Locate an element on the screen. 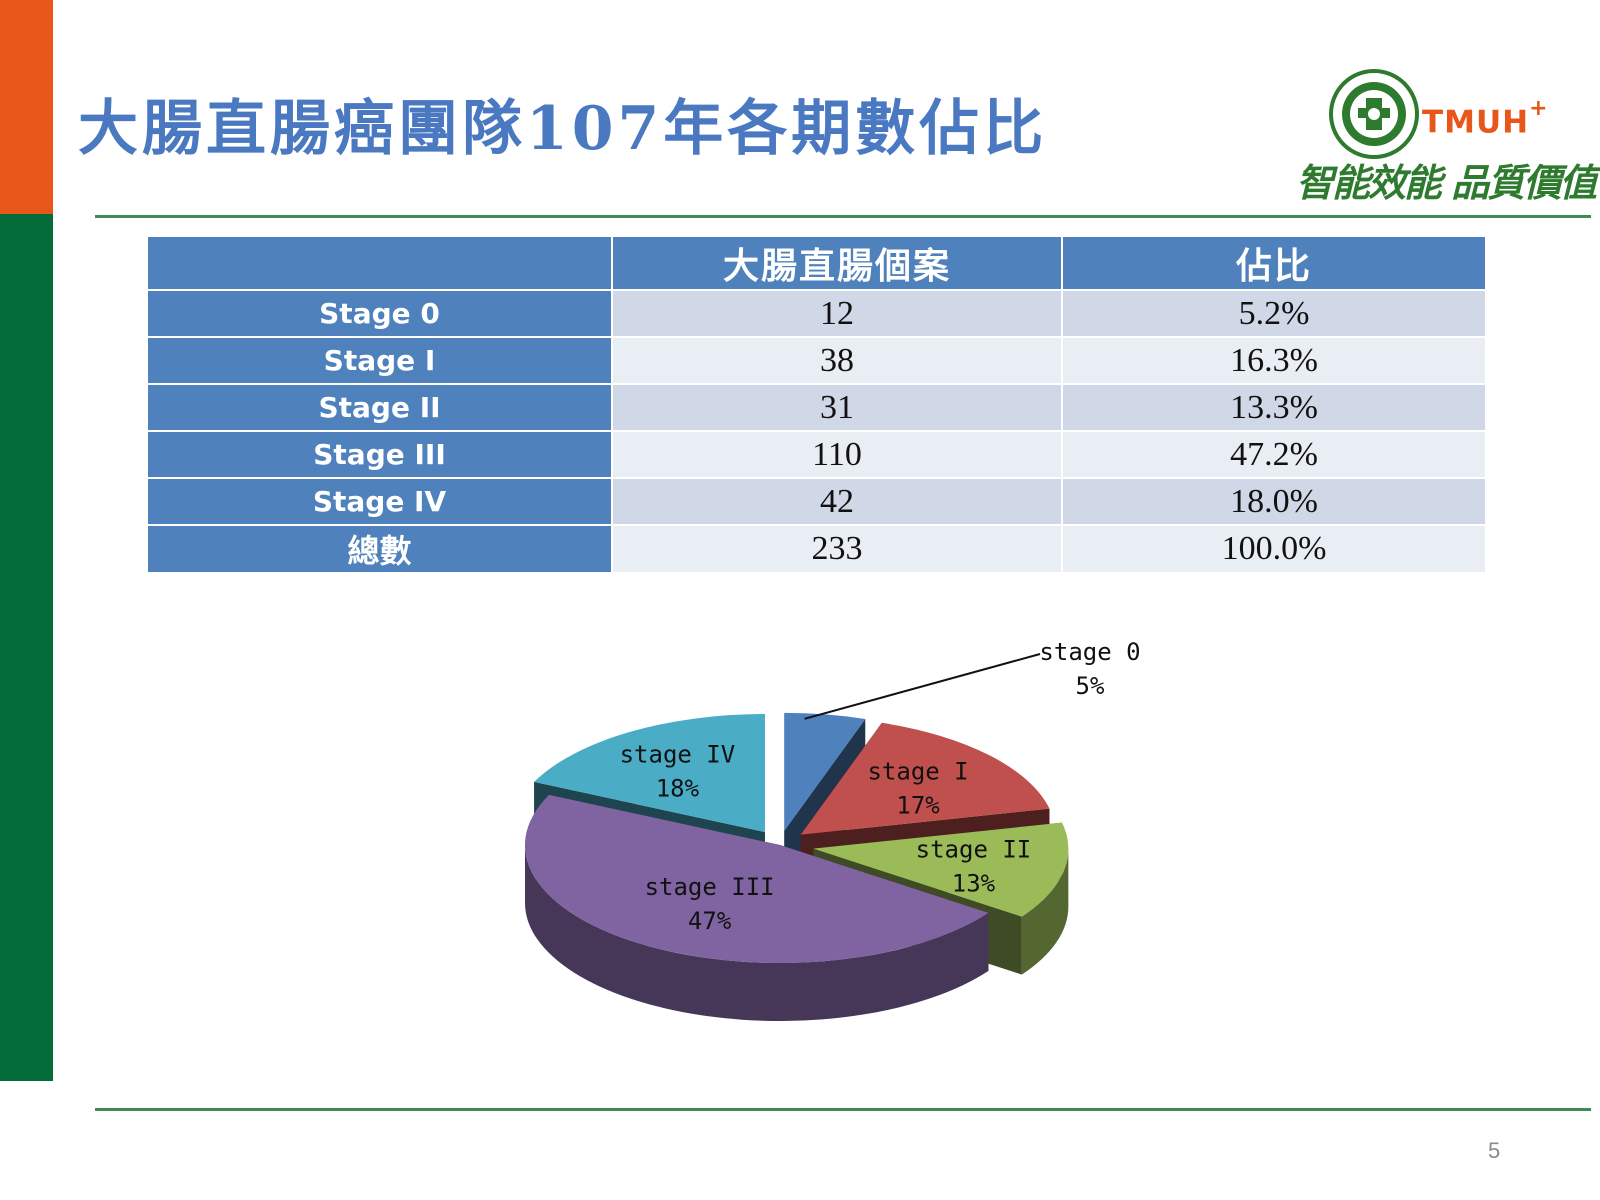  row-share: 13.3% is located at coordinates (1274, 407).